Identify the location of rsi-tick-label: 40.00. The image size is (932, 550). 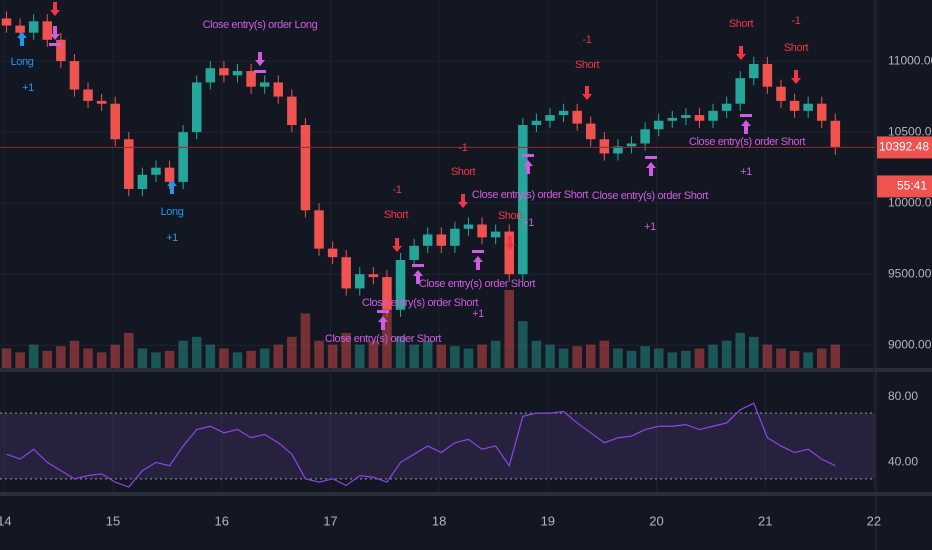
(903, 462).